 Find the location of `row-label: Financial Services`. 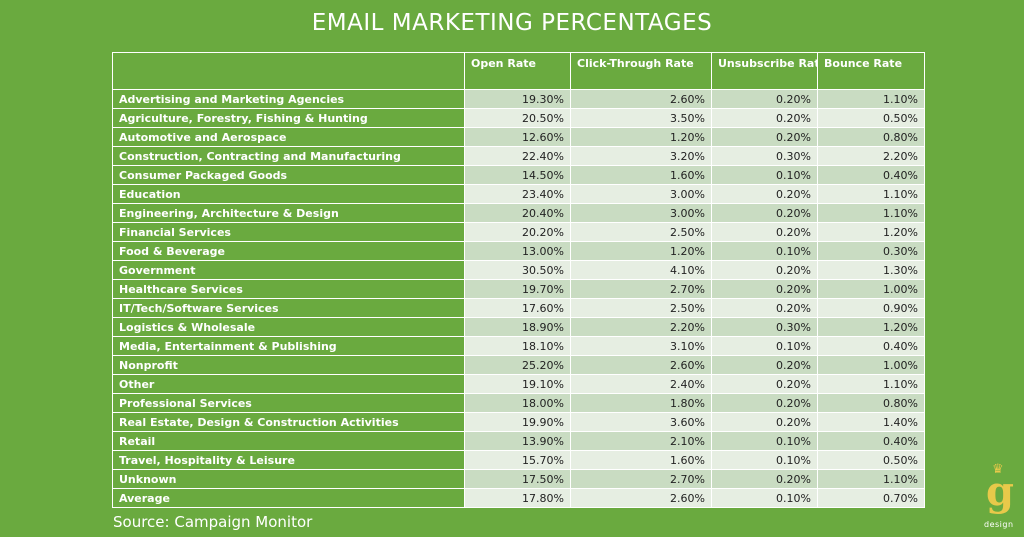

row-label: Financial Services is located at coordinates (288, 232).